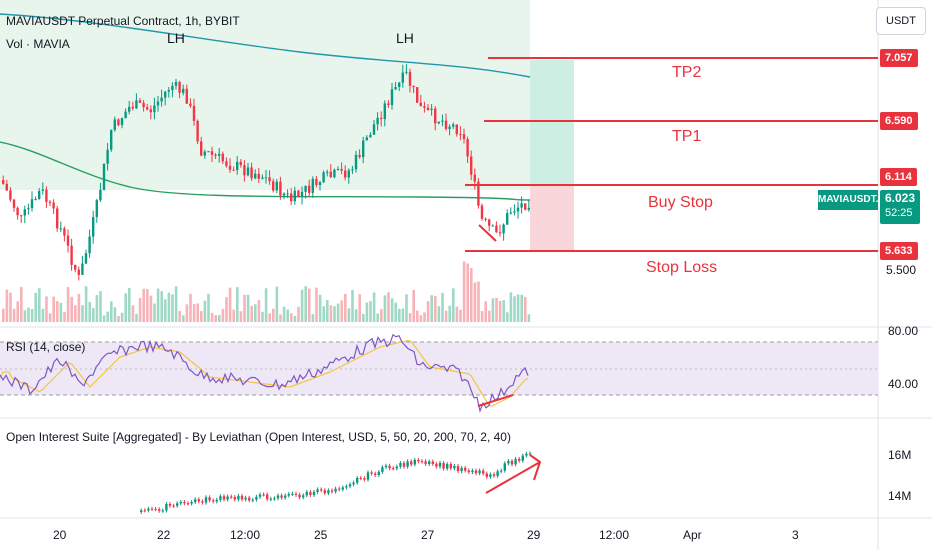 This screenshot has width=932, height=555. Describe the element at coordinates (901, 21) in the screenshot. I see `currency-button: USDT` at that location.